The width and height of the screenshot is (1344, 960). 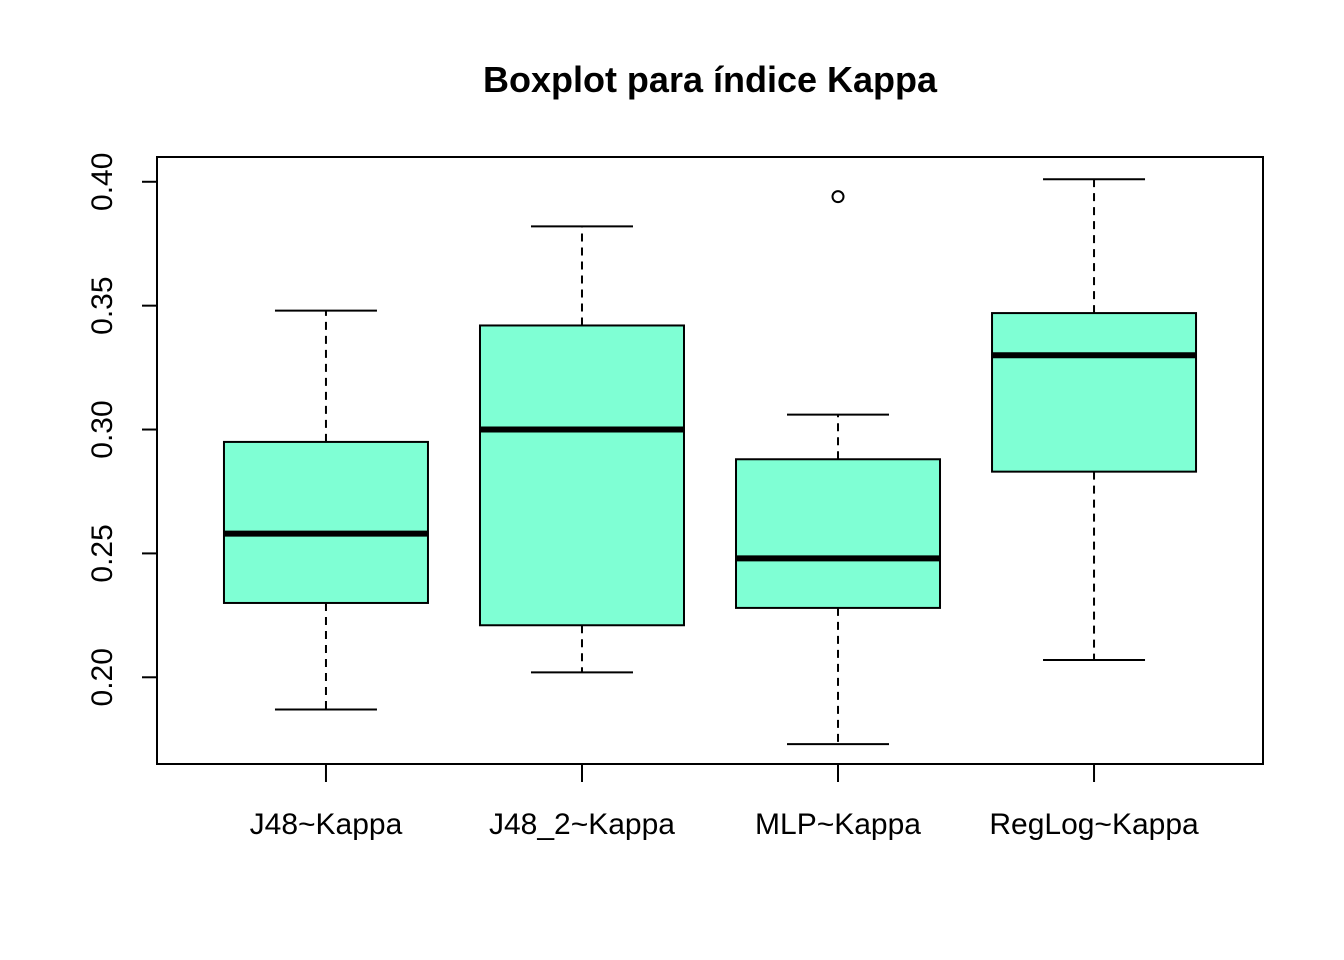 What do you see at coordinates (710, 79) in the screenshot?
I see `chart-title: Boxplot para índice Kappa` at bounding box center [710, 79].